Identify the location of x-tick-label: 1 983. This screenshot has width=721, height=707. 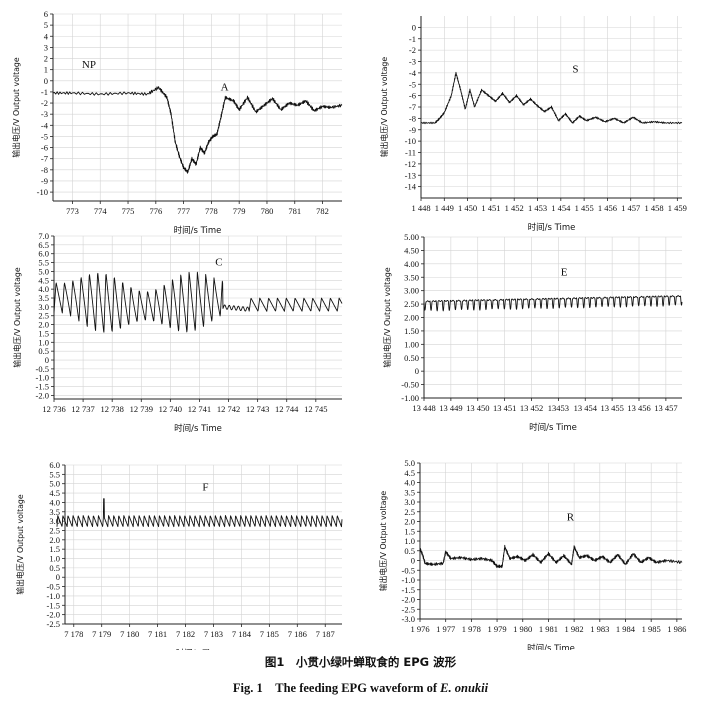
(599, 629).